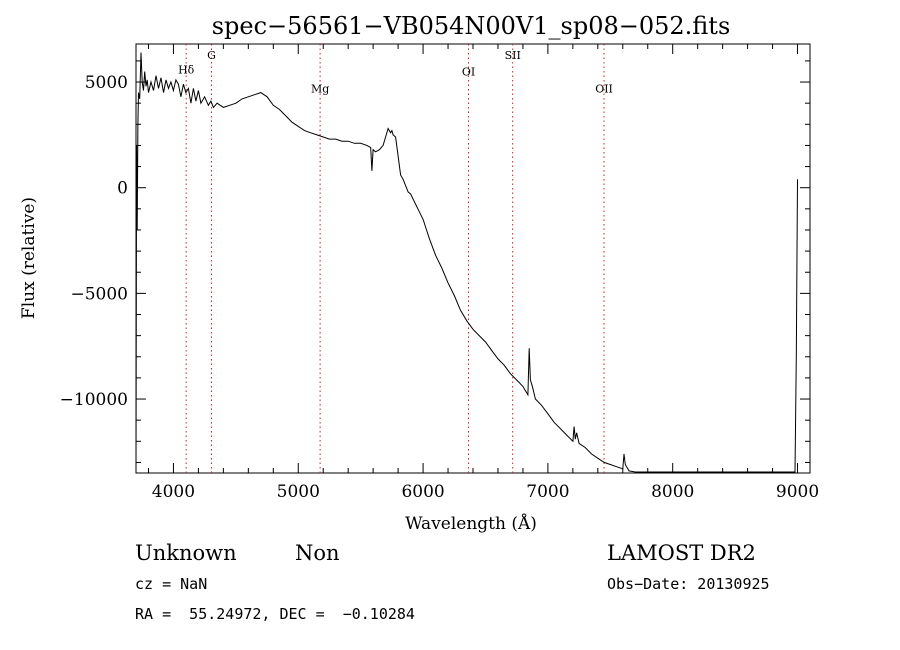 The image size is (900, 650). What do you see at coordinates (797, 492) in the screenshot?
I see `x-tick-label: 9000` at bounding box center [797, 492].